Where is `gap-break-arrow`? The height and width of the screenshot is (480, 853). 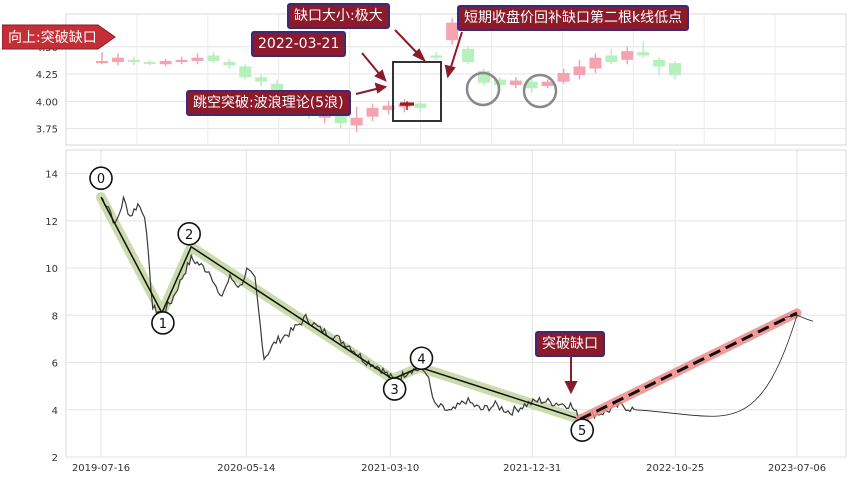 gap-break-arrow is located at coordinates (571, 375).